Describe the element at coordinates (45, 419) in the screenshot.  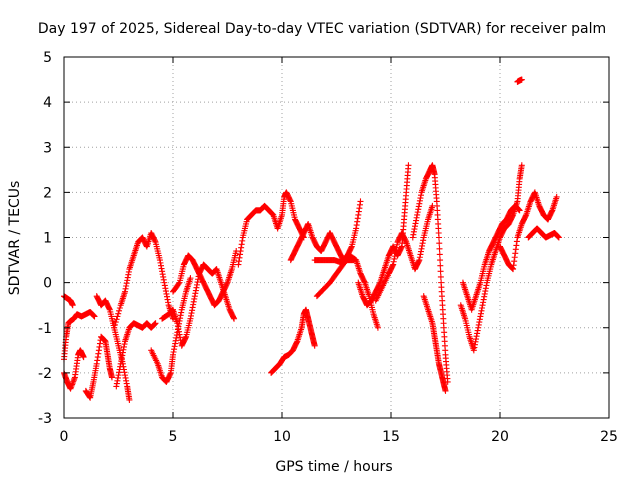
I see `y-tick-label: -3` at that location.